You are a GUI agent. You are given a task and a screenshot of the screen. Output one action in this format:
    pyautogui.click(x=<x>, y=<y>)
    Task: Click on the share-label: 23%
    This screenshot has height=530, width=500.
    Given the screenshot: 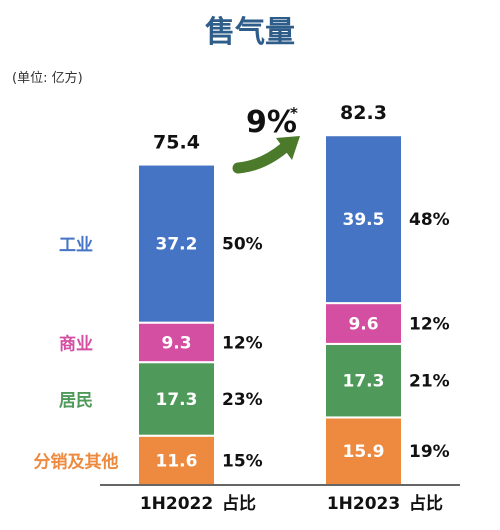 What is the action you would take?
    pyautogui.click(x=242, y=400)
    